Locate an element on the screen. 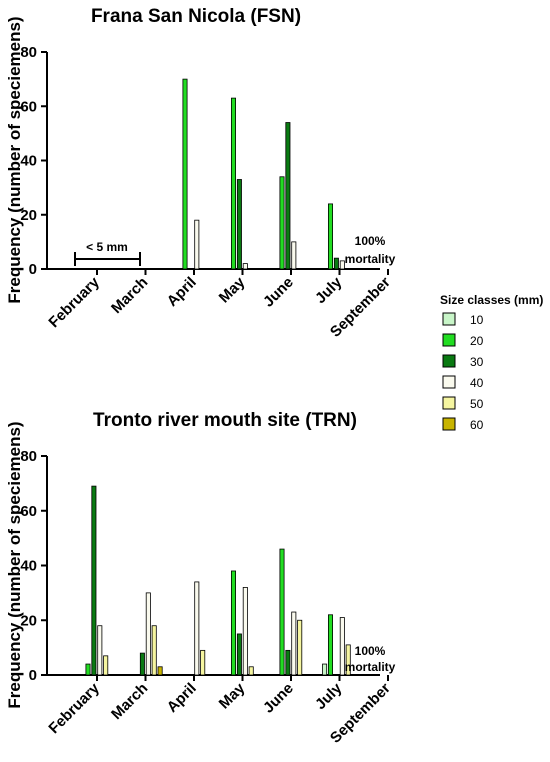 This screenshot has height=762, width=550. legend-label-30: 30 is located at coordinates (477, 362).